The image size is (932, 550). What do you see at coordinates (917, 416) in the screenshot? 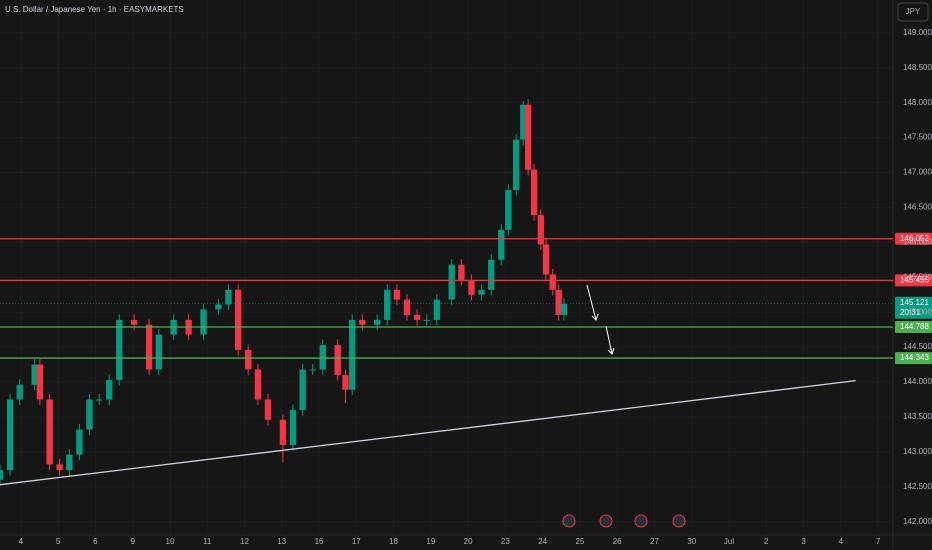
I see `y-tick-label: 143.500` at bounding box center [917, 416].